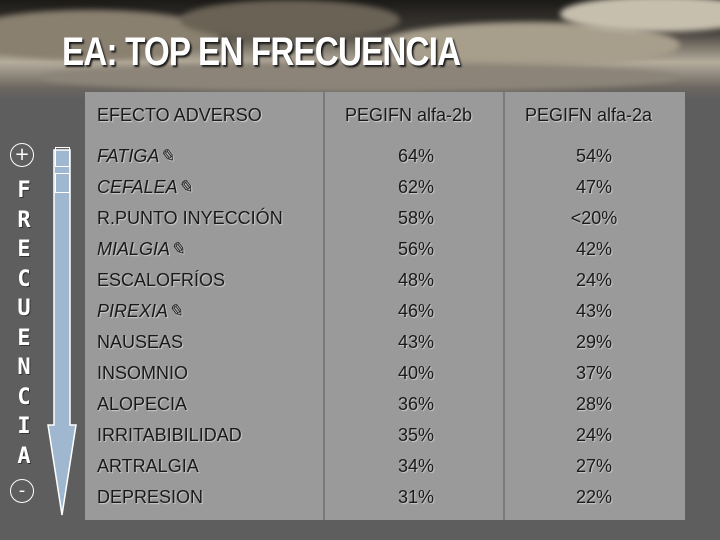 This screenshot has width=720, height=540. I want to click on effect-label: IRRITABIBILIDAD, so click(169, 435).